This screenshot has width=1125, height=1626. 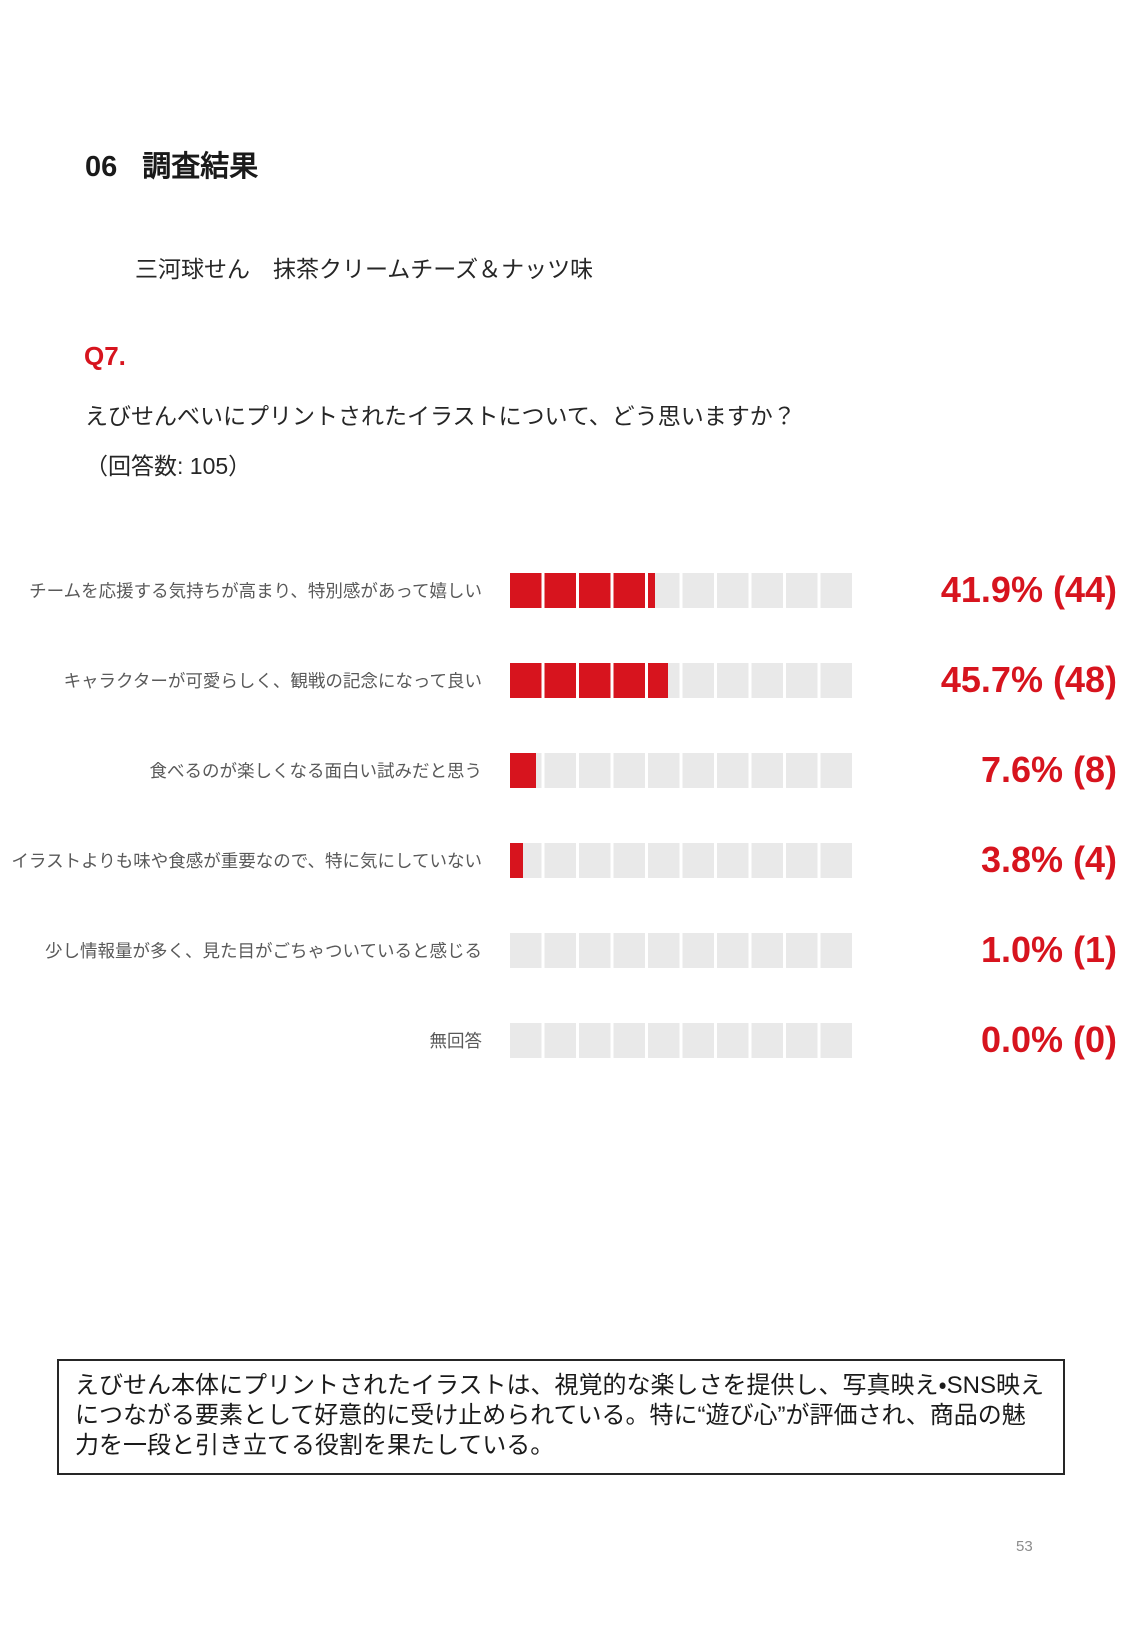 What do you see at coordinates (101, 167) in the screenshot?
I see `section-number: 06` at bounding box center [101, 167].